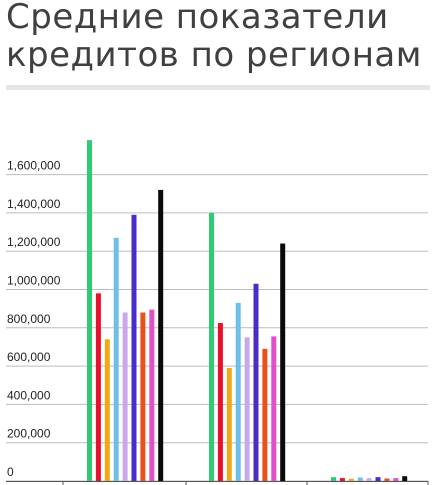  What do you see at coordinates (34, 204) in the screenshot?
I see `y-tick-label: 1,400,000` at bounding box center [34, 204].